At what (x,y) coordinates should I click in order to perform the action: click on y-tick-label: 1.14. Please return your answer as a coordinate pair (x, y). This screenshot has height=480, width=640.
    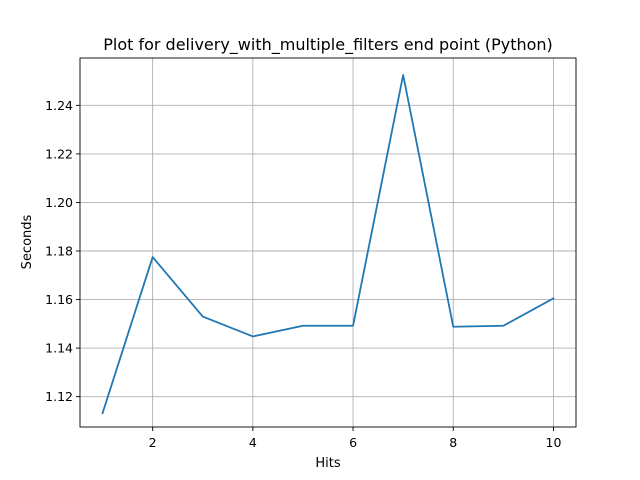
    Looking at the image, I should click on (59, 348).